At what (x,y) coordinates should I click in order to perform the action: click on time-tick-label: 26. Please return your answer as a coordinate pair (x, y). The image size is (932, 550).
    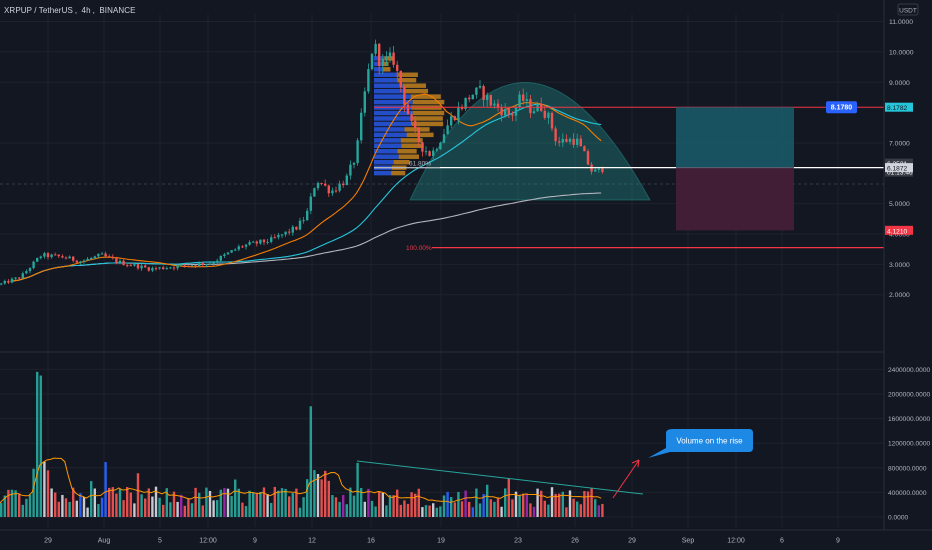
    Looking at the image, I should click on (575, 541).